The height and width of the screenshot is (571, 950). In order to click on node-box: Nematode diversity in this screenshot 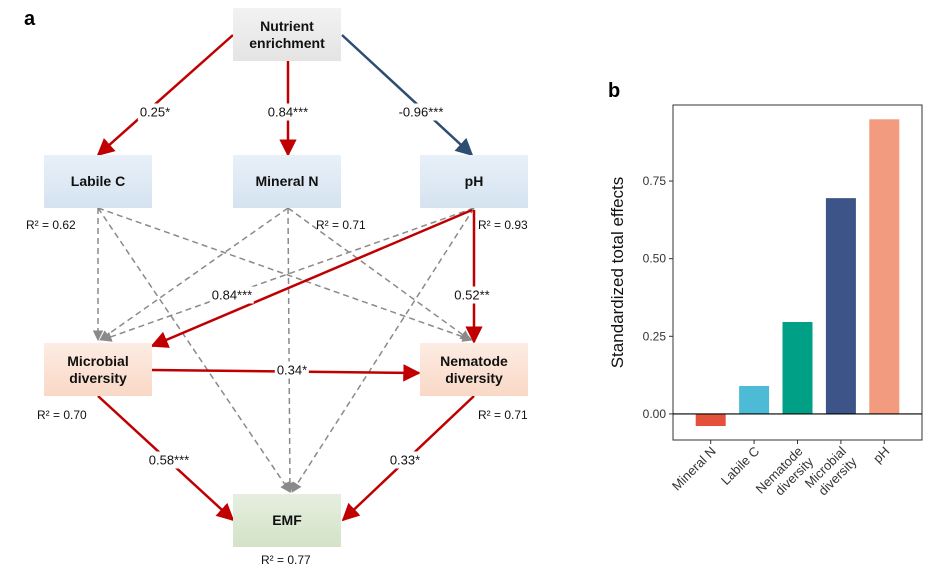, I will do `click(474, 369)`.